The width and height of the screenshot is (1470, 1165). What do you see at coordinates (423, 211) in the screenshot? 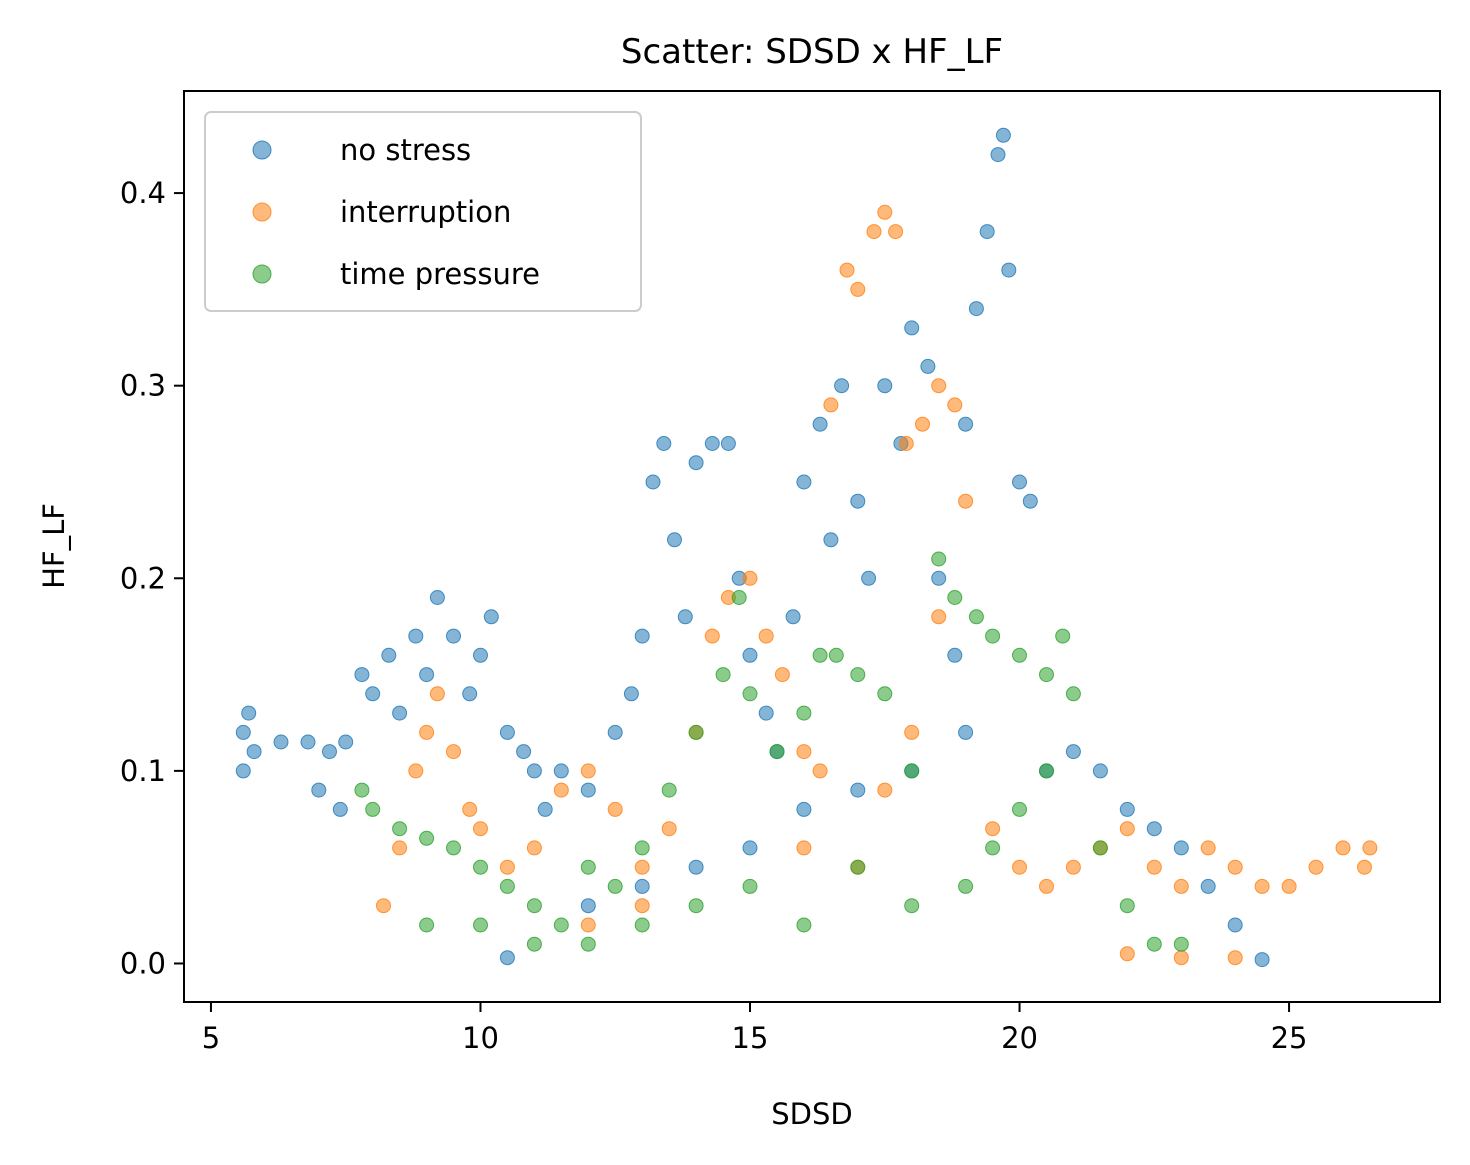
I see `legend-box` at bounding box center [423, 211].